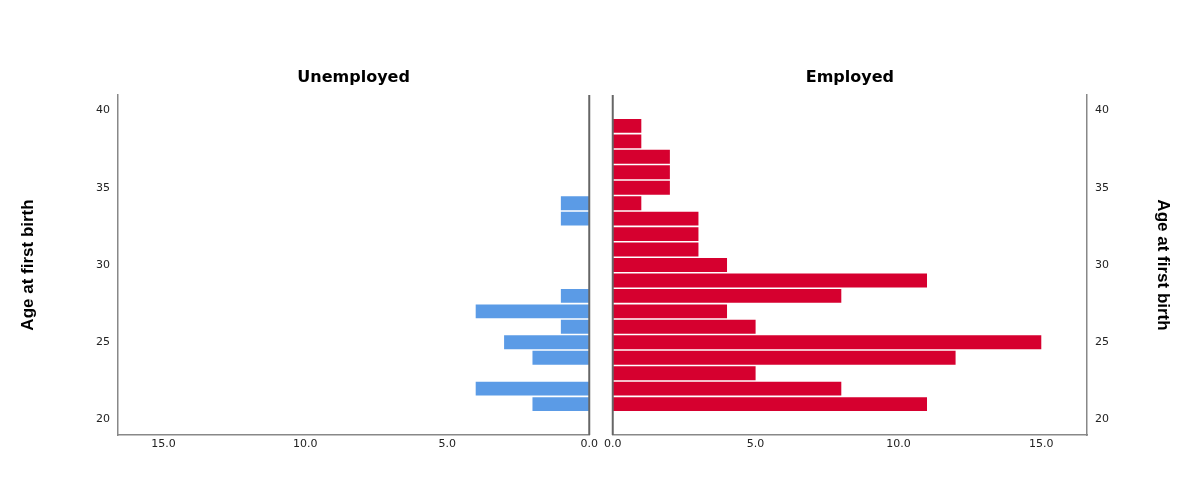 Image resolution: width=1191 pixels, height=497 pixels. What do you see at coordinates (850, 77) in the screenshot?
I see `chart-title: Employed` at bounding box center [850, 77].